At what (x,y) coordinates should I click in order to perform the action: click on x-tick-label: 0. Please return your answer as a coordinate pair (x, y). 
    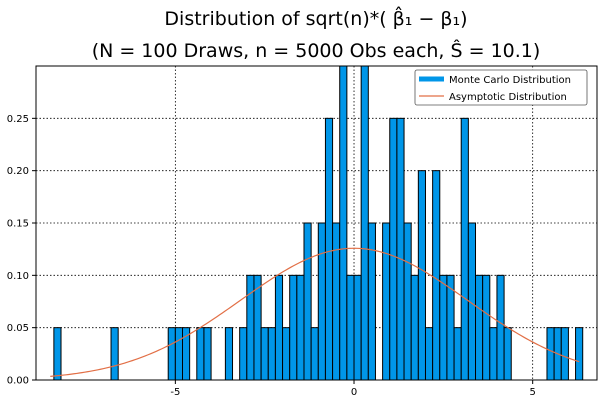
    Looking at the image, I should click on (354, 392).